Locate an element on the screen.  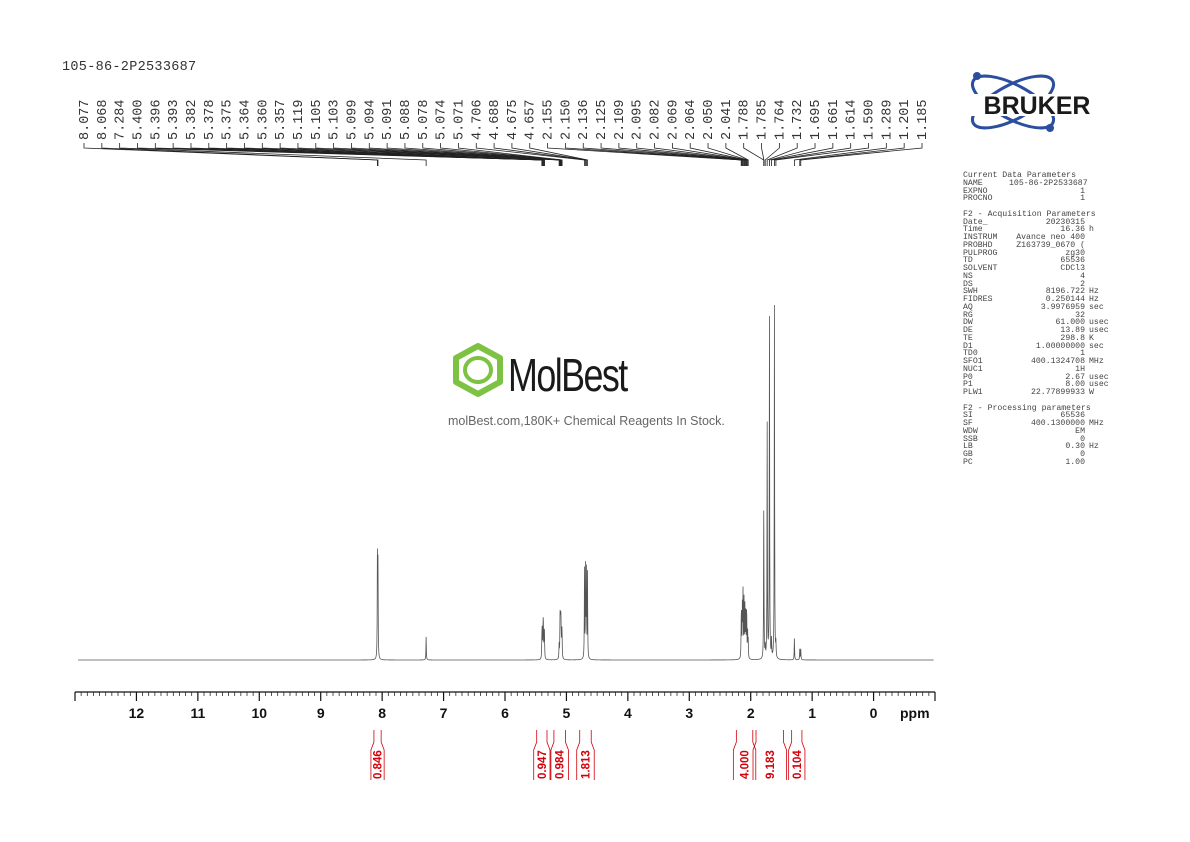
parameter-value: 16.36 is located at coordinates (1072, 230).